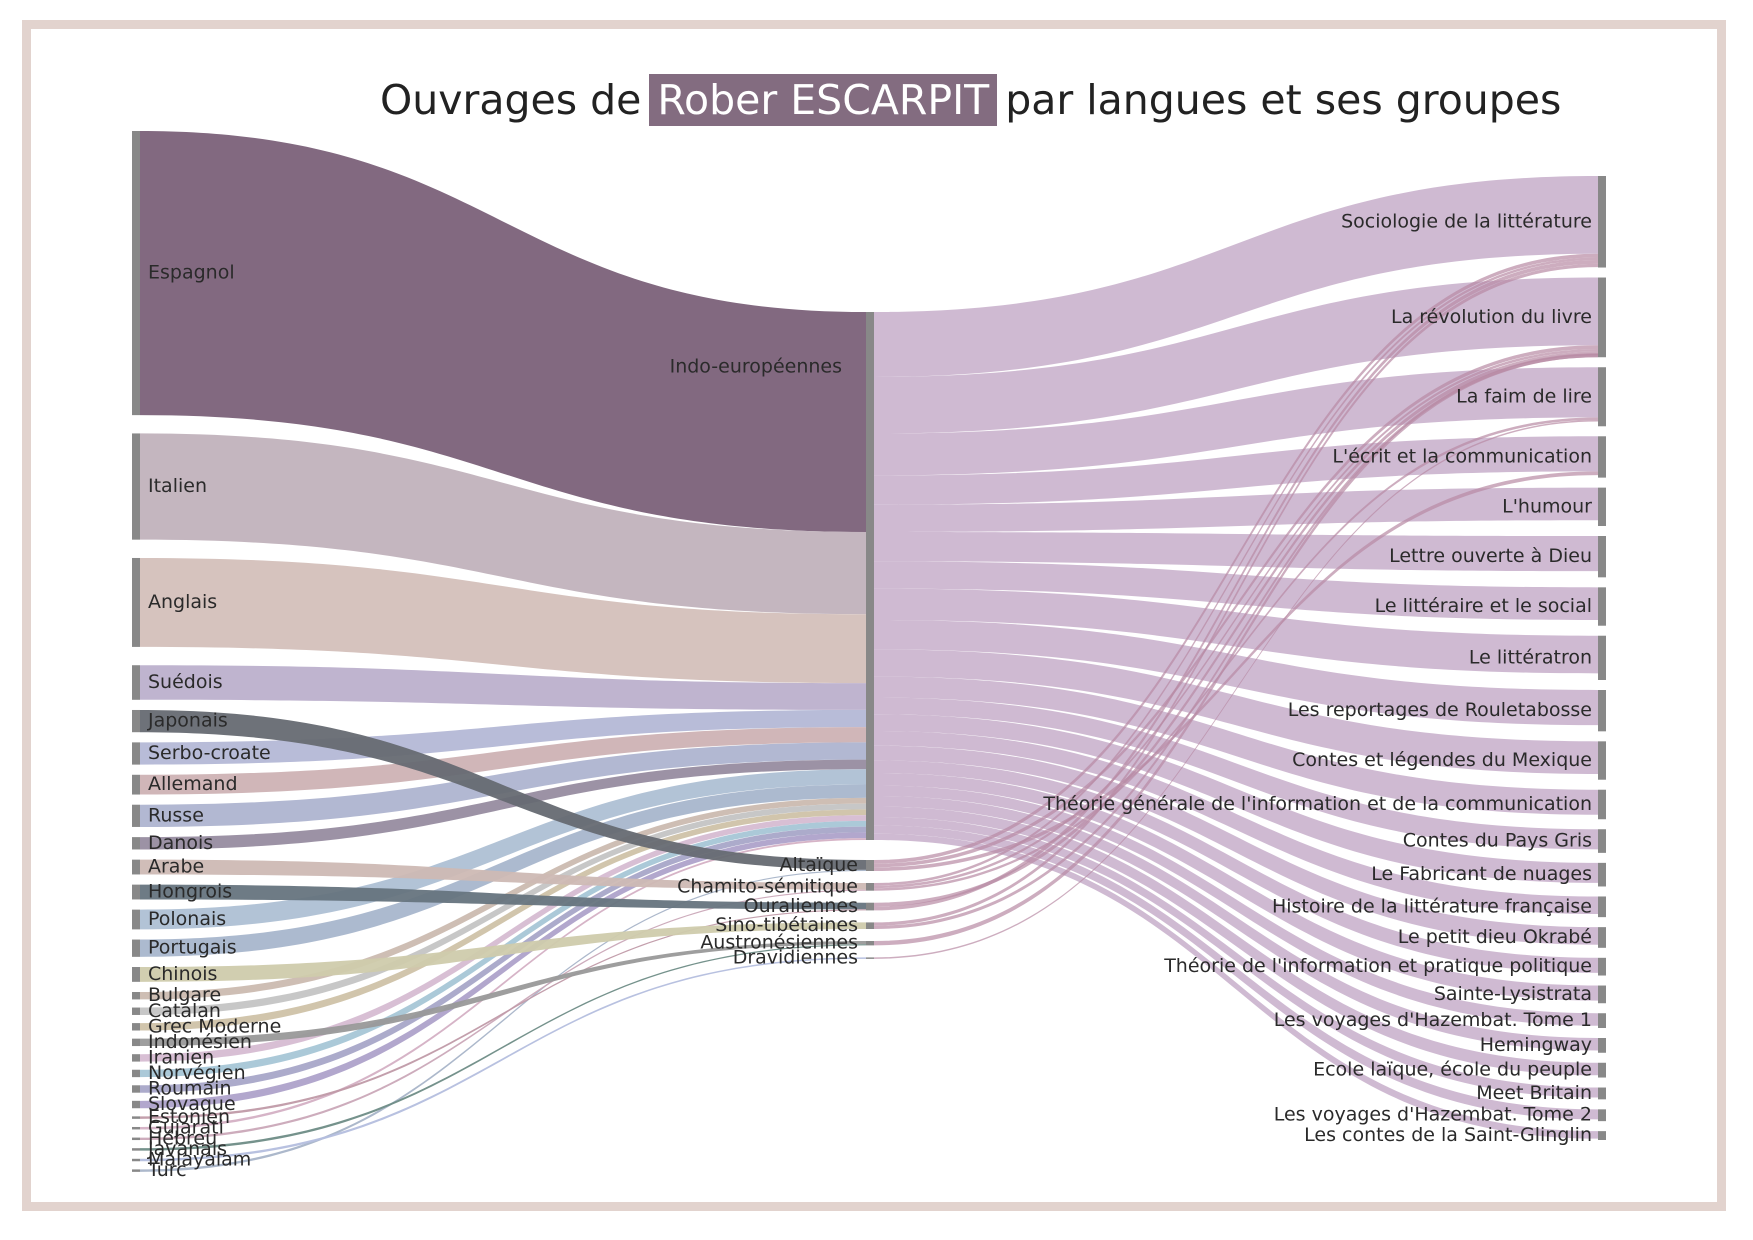 The width and height of the screenshot is (1753, 1240). What do you see at coordinates (503, 737) in the screenshot?
I see `link-serbo-croate-to-indo-europeennes` at bounding box center [503, 737].